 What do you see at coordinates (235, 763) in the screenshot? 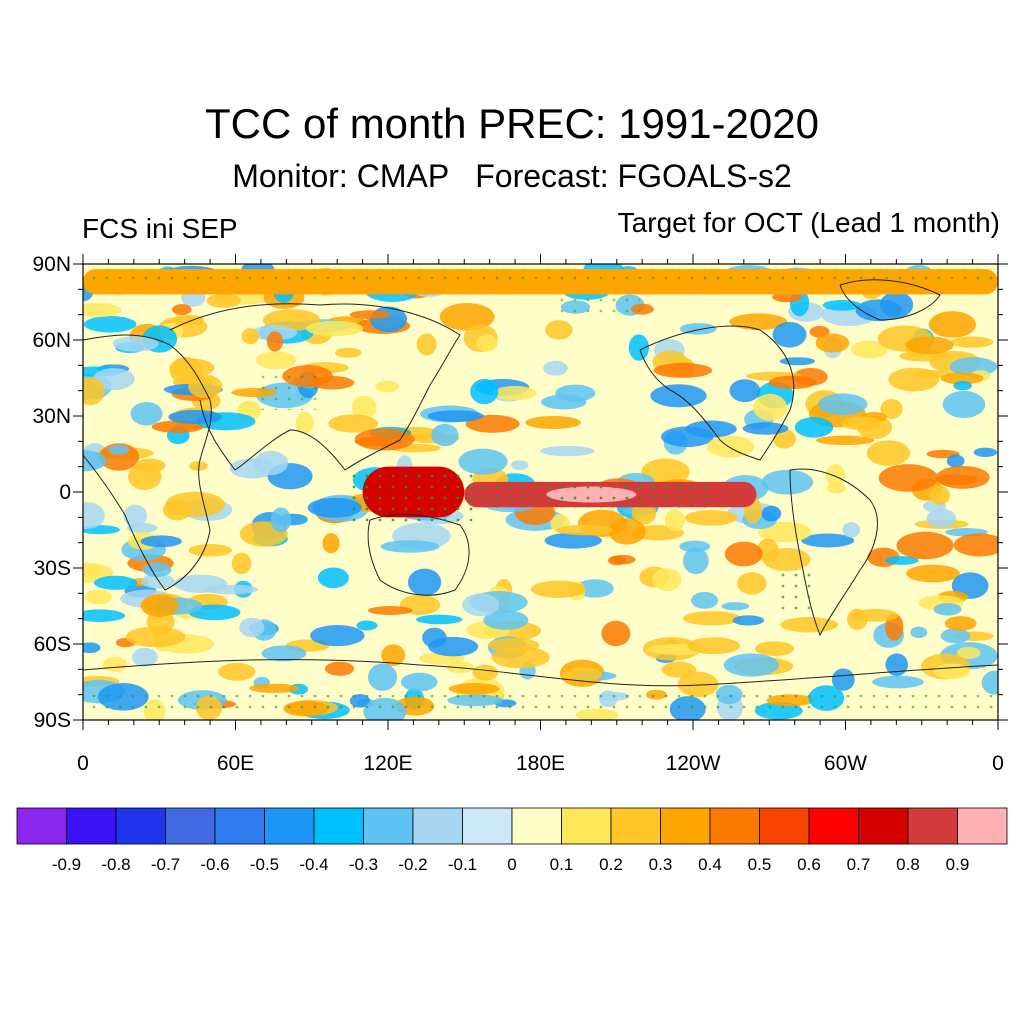
I see `lon-label: 60E` at bounding box center [235, 763].